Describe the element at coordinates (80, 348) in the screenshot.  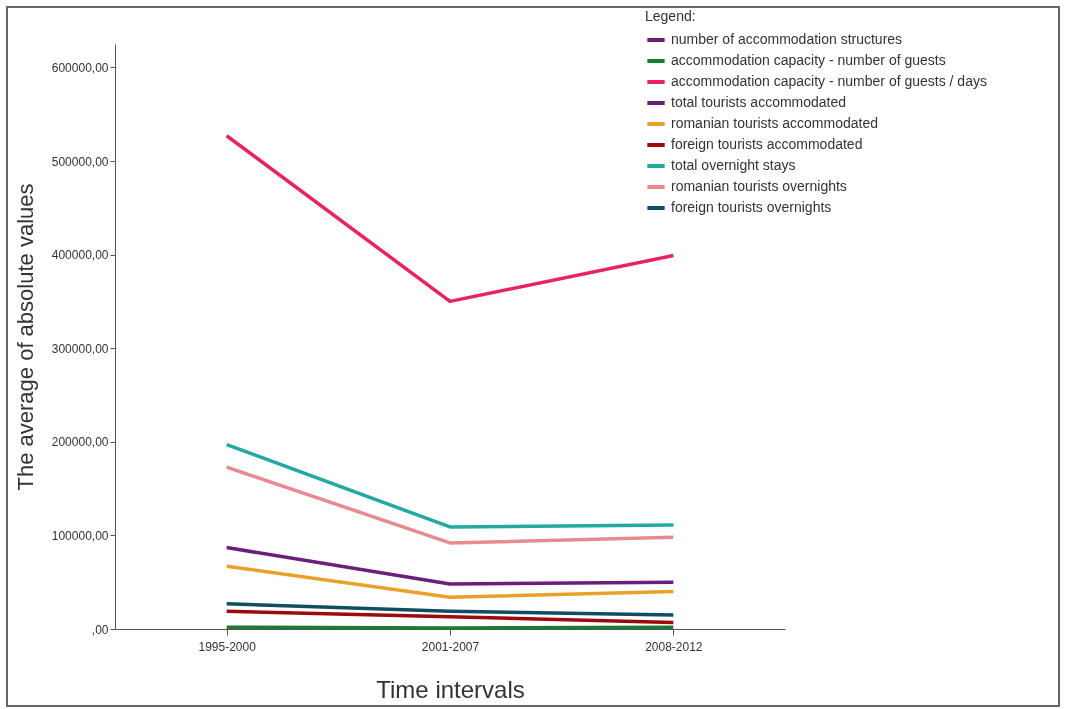
I see `y-tick-label: 300000,00` at that location.